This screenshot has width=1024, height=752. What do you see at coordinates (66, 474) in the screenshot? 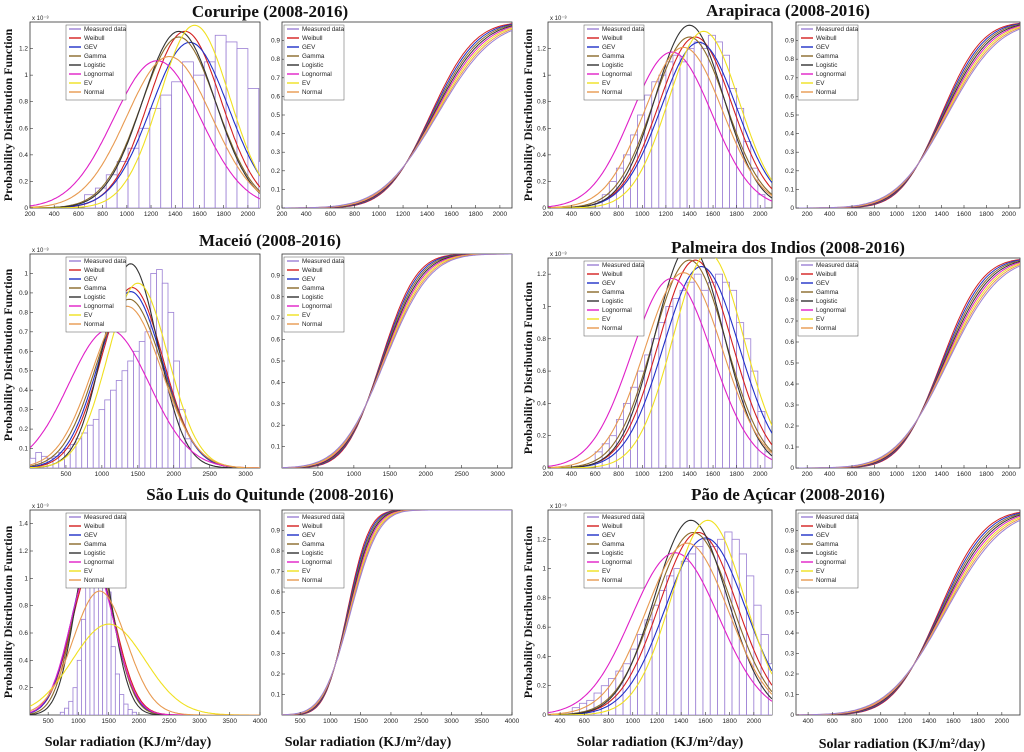
I see `x-tick-label: 500` at bounding box center [66, 474].